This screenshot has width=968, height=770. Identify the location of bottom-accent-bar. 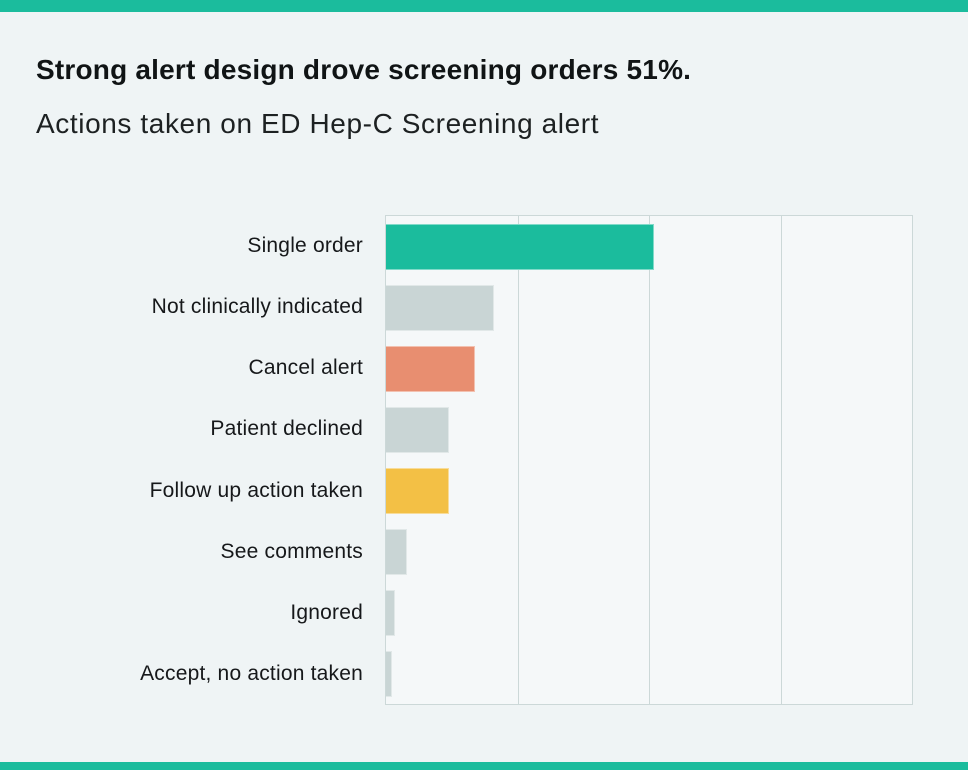
(484, 766).